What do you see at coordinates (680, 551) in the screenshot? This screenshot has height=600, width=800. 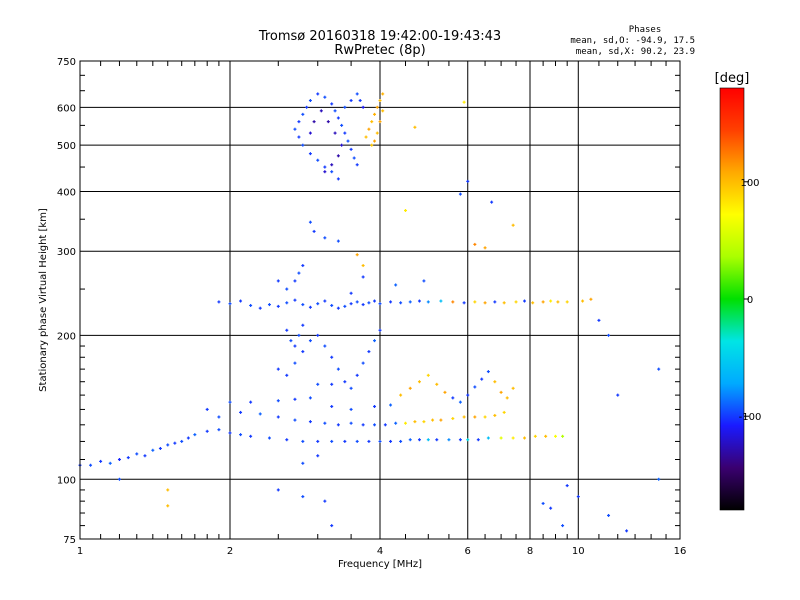 I see `x-tick-label: 16` at bounding box center [680, 551].